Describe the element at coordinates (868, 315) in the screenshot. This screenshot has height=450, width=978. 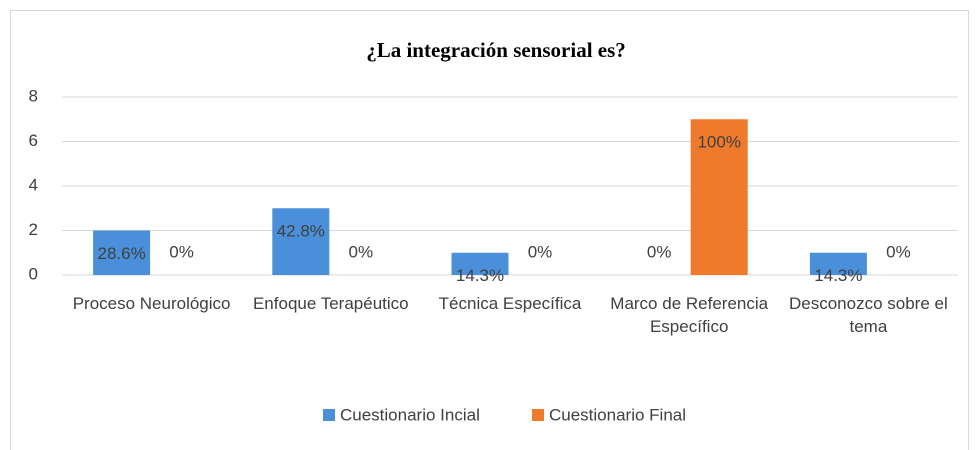
I see `x-tick-label: Desconozco sobre el tema` at that location.